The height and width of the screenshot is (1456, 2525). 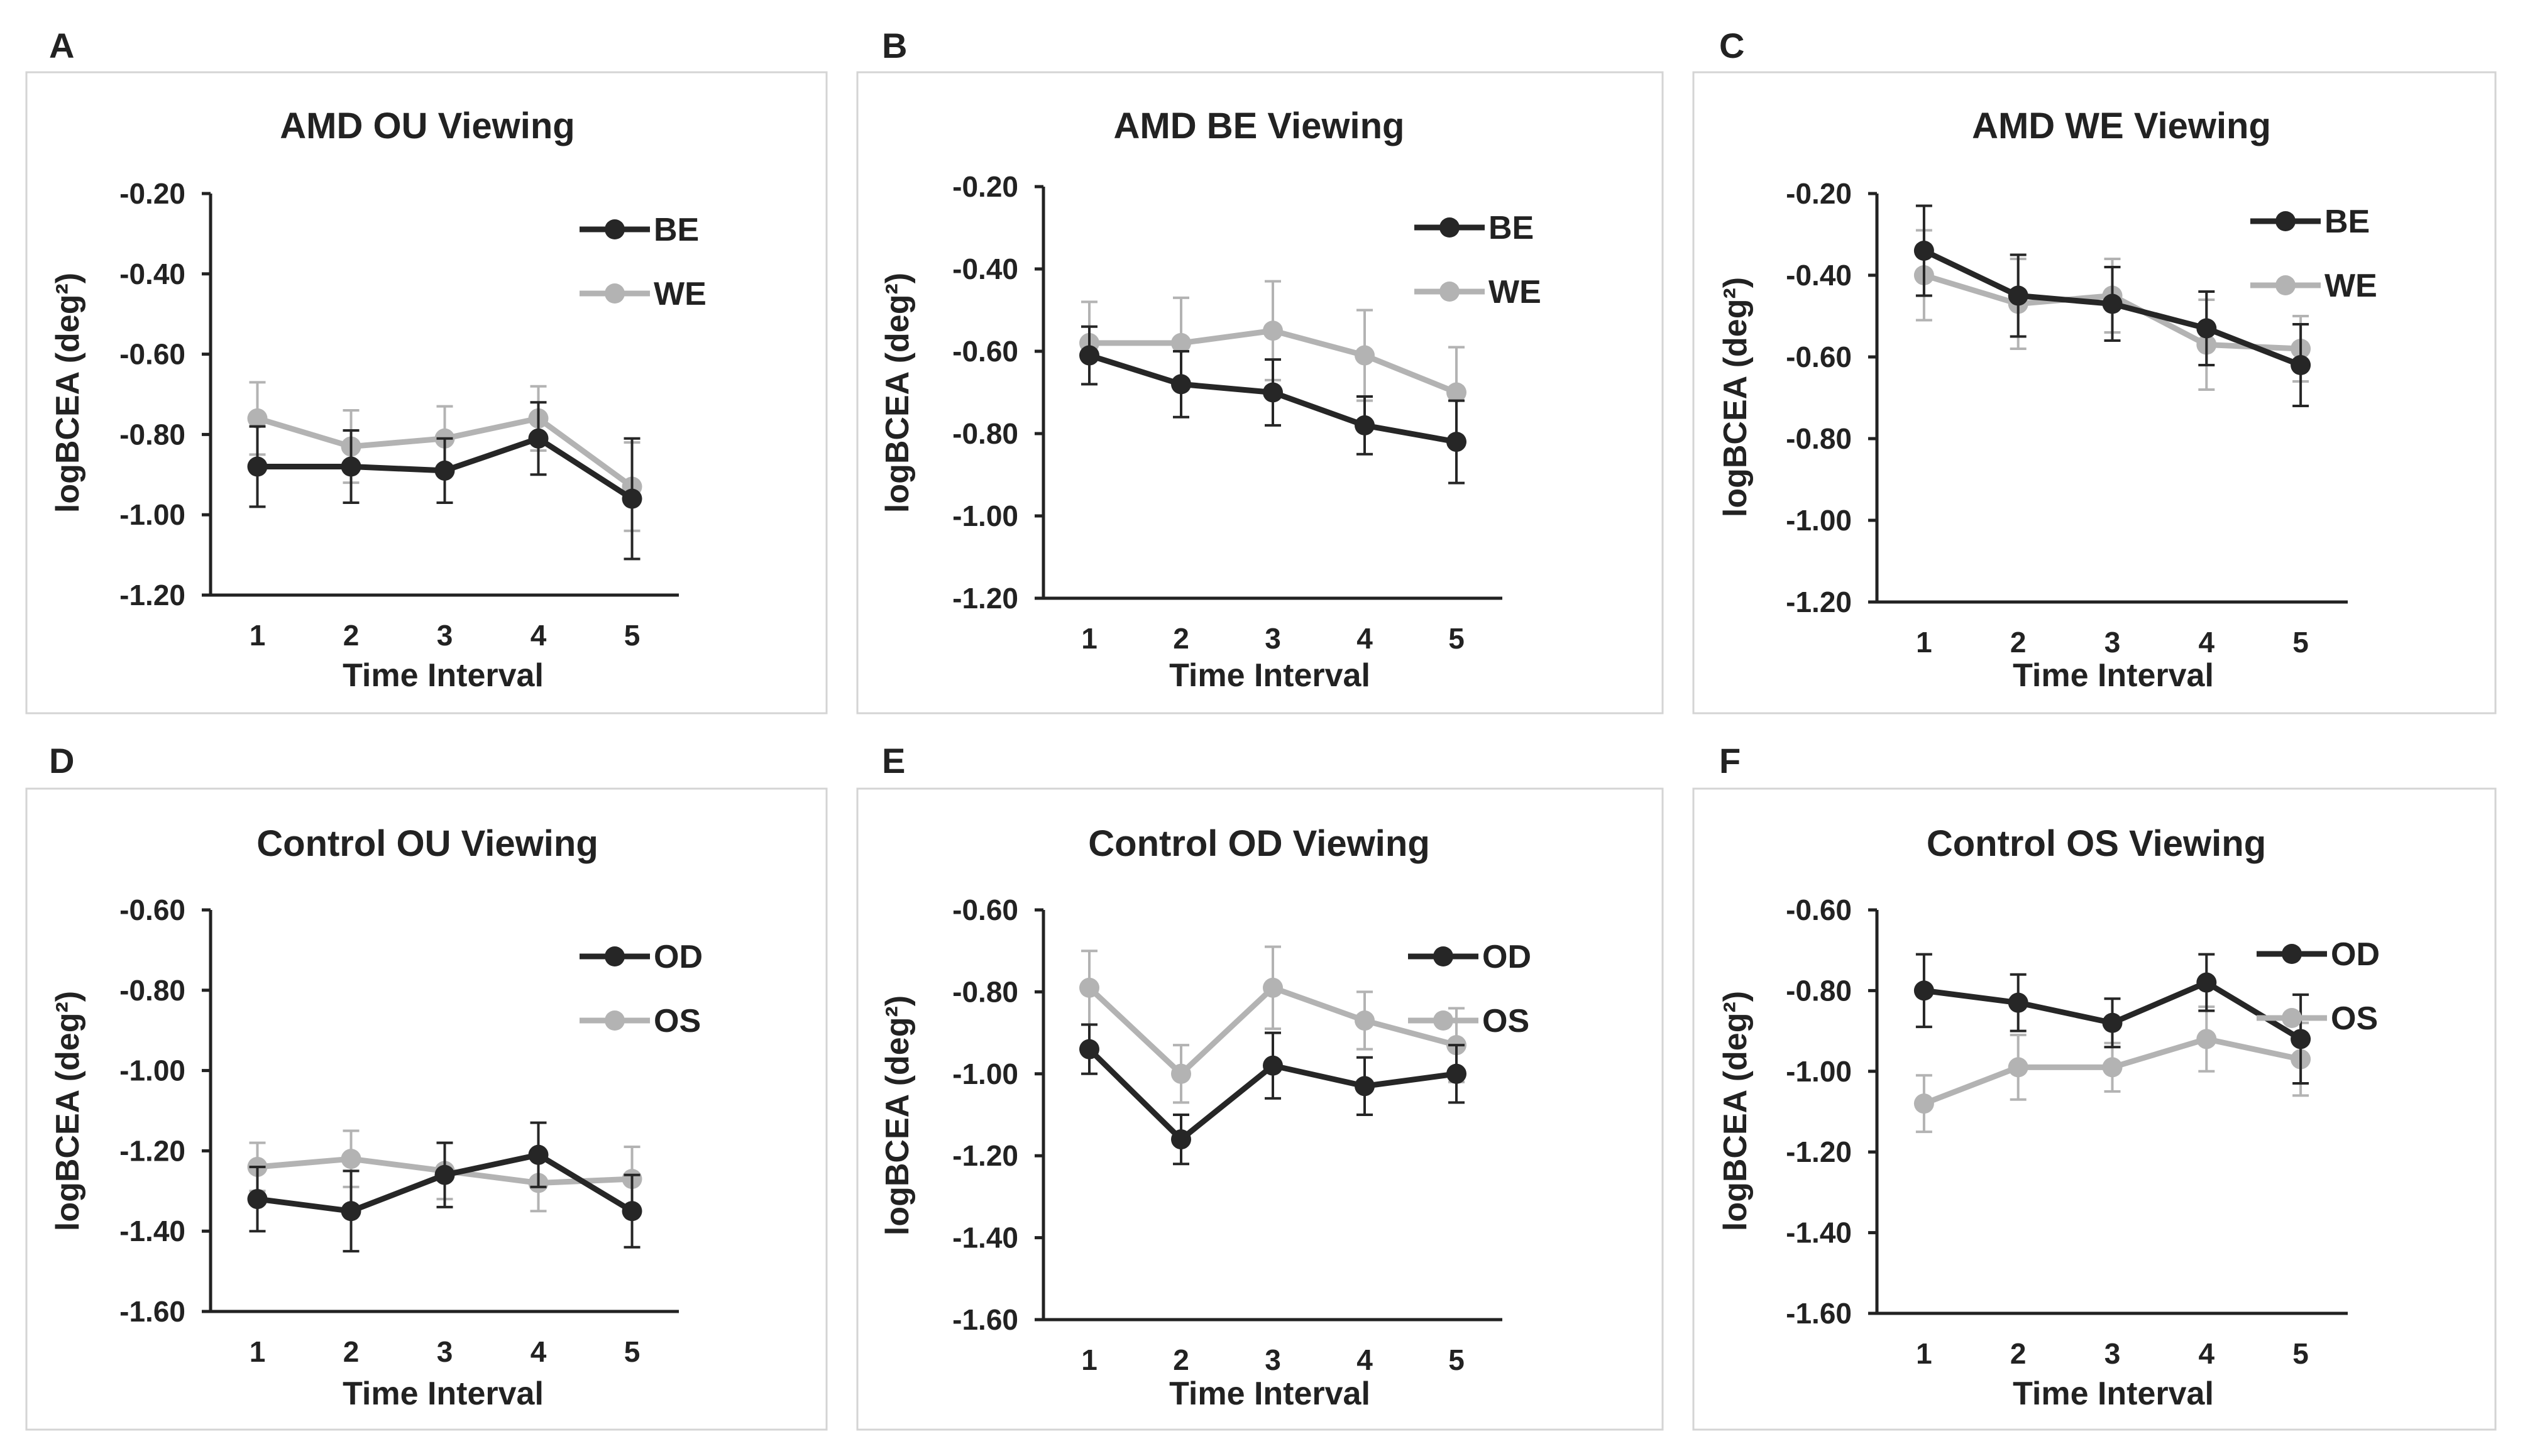 What do you see at coordinates (2121, 126) in the screenshot?
I see `chart-title: AMD WE Viewing` at bounding box center [2121, 126].